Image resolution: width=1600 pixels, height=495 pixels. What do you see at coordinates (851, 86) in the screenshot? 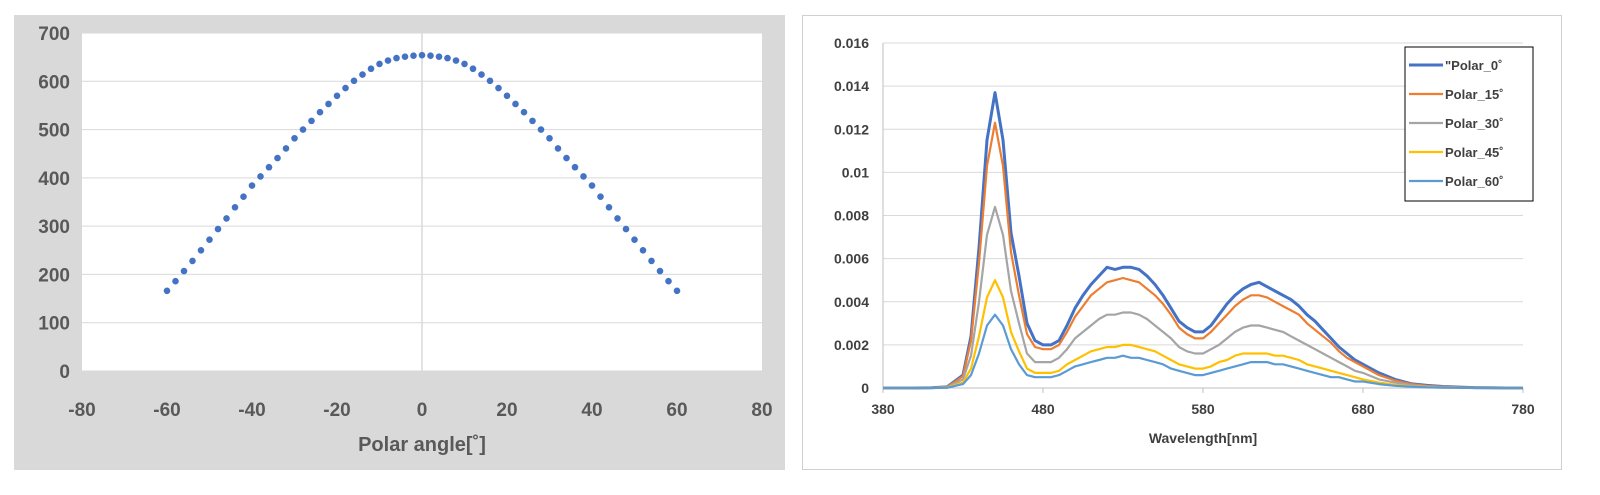
I see `y-tick-label: 0.014` at bounding box center [851, 86].